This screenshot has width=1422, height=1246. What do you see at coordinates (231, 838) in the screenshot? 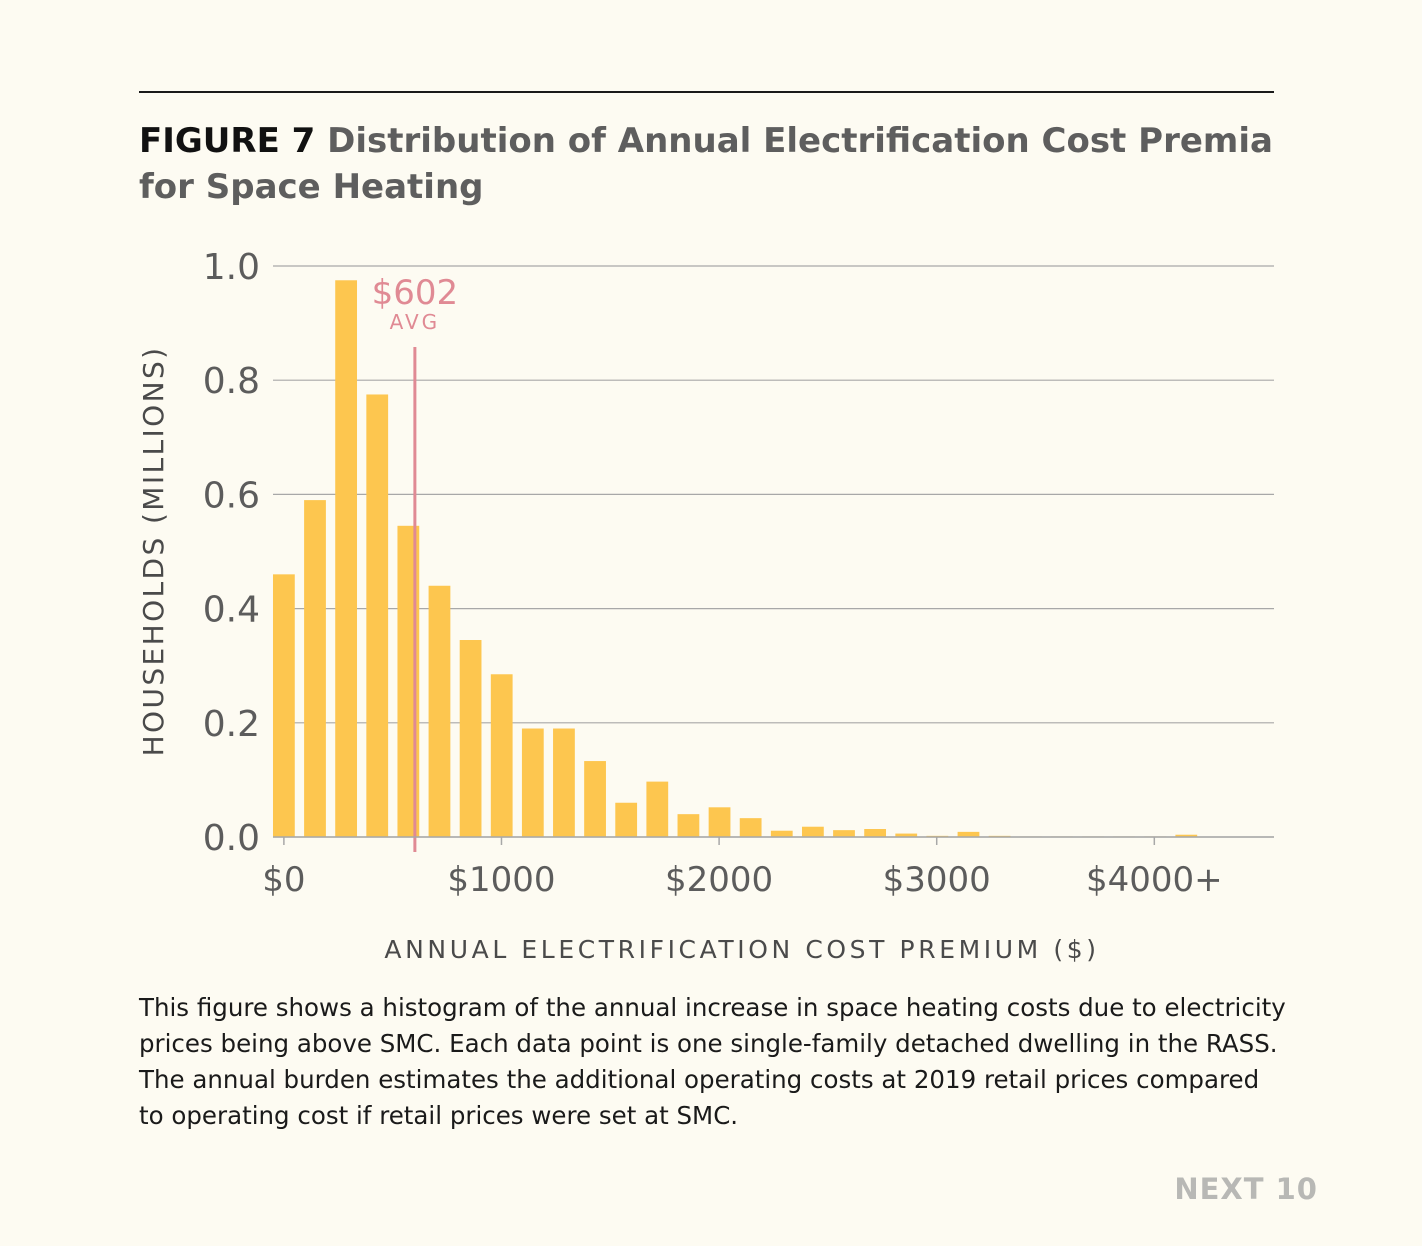
I see `y-tick-label: 0.0` at bounding box center [231, 838].